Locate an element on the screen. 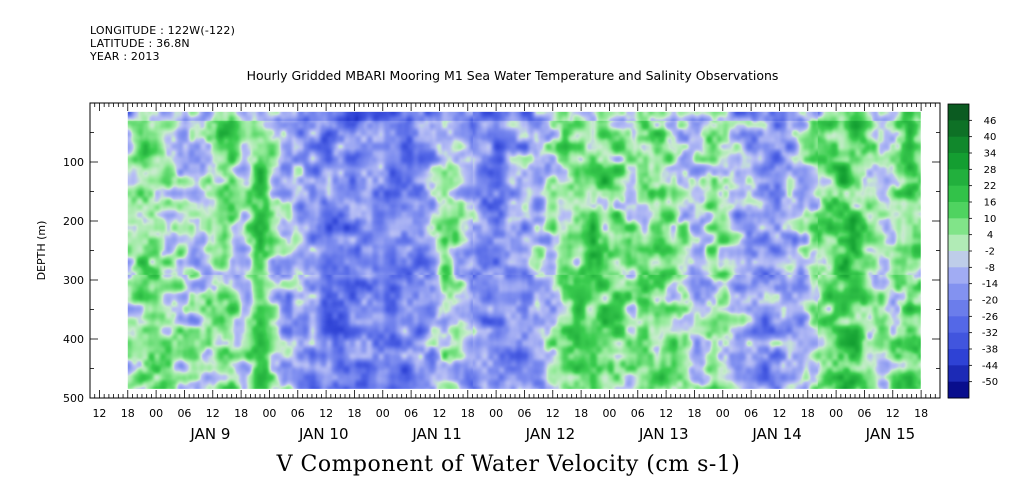 The image size is (1009, 504). colorbar-label: 16 is located at coordinates (990, 203).